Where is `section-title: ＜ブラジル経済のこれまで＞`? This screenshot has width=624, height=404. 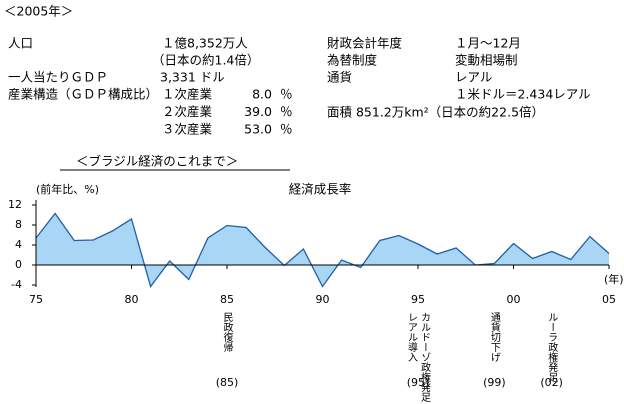
section-title: ＜ブラジル経済のこれまで＞ is located at coordinates (157, 161).